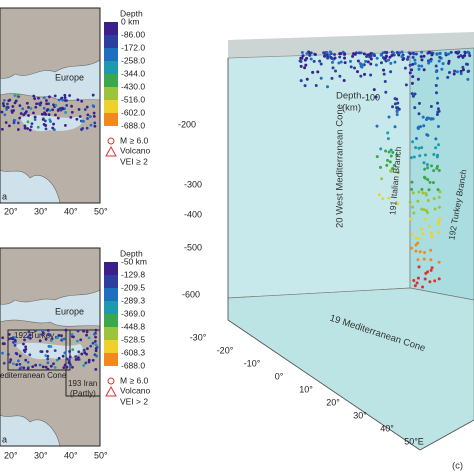 This screenshot has width=474, height=474. What do you see at coordinates (130, 21) in the screenshot?
I see `legend-label: 0 km` at bounding box center [130, 21].